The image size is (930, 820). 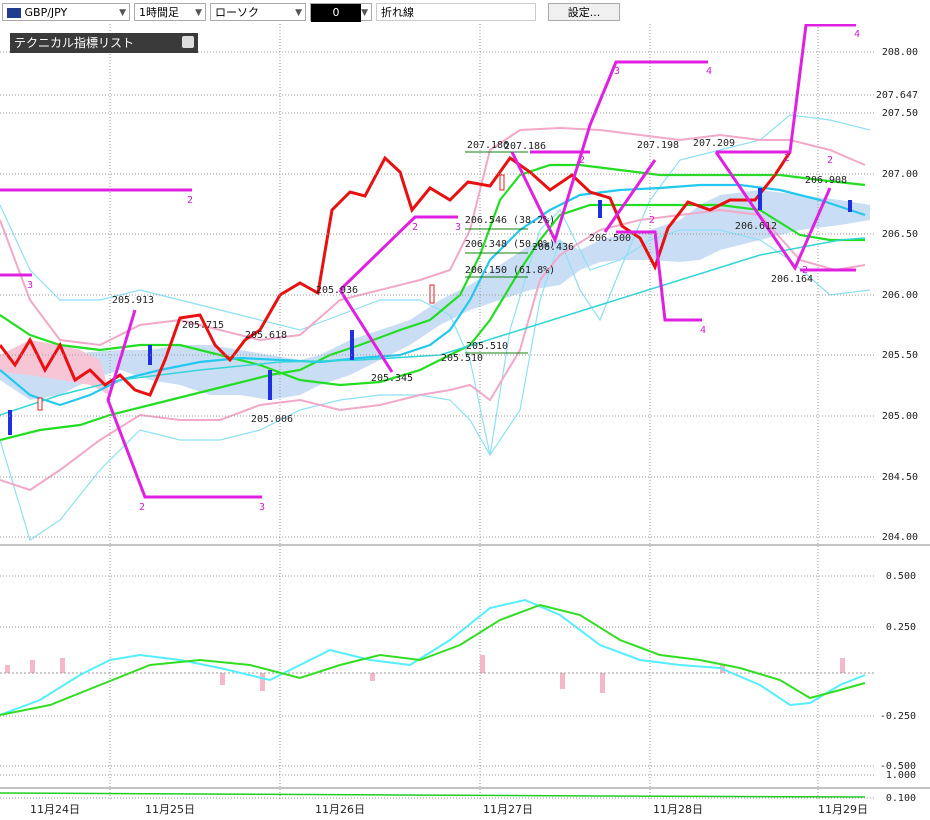 I want to click on y-tick-label: 207.00, so click(x=900, y=174).